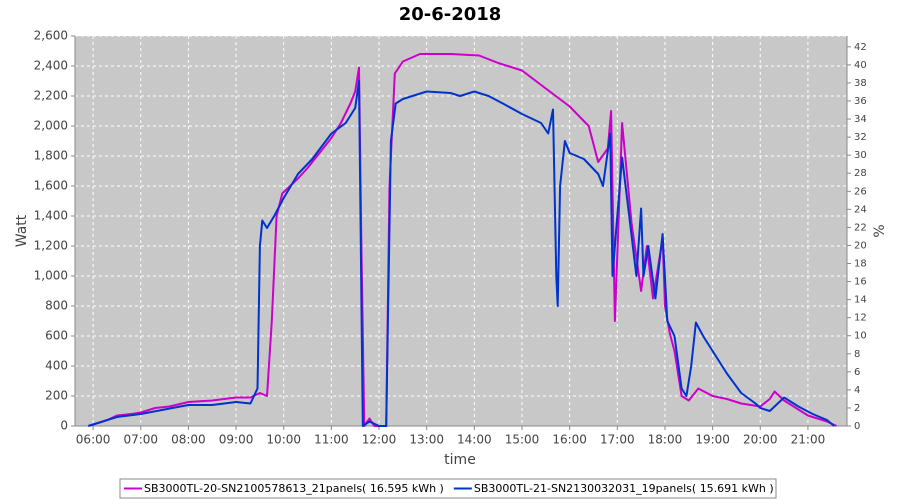  Describe the element at coordinates (860, 191) in the screenshot. I see `y2-tick-label: 26` at that location.